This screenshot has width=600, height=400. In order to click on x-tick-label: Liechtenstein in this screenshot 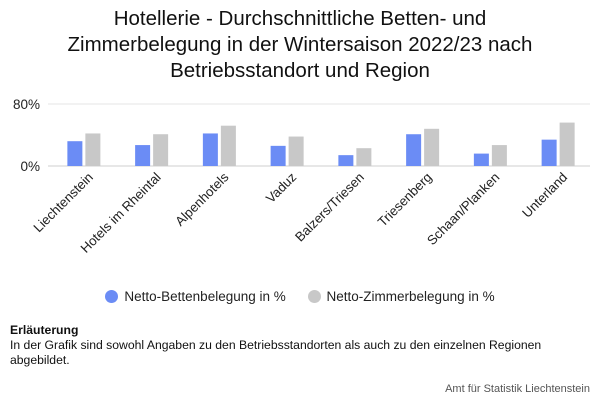, I will do `click(63, 203)`.